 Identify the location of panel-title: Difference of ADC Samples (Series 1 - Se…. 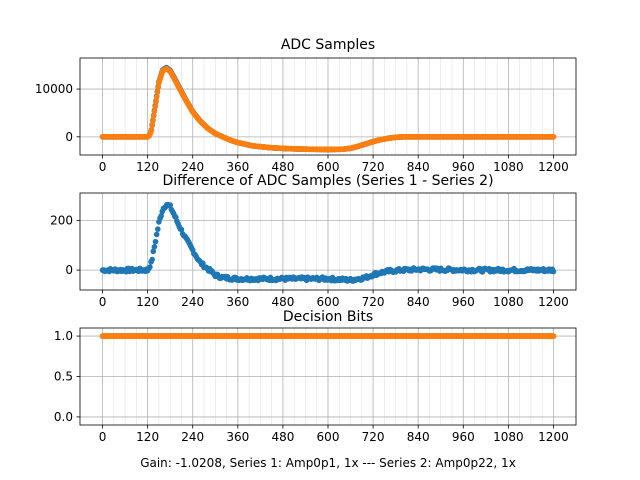
(327, 181).